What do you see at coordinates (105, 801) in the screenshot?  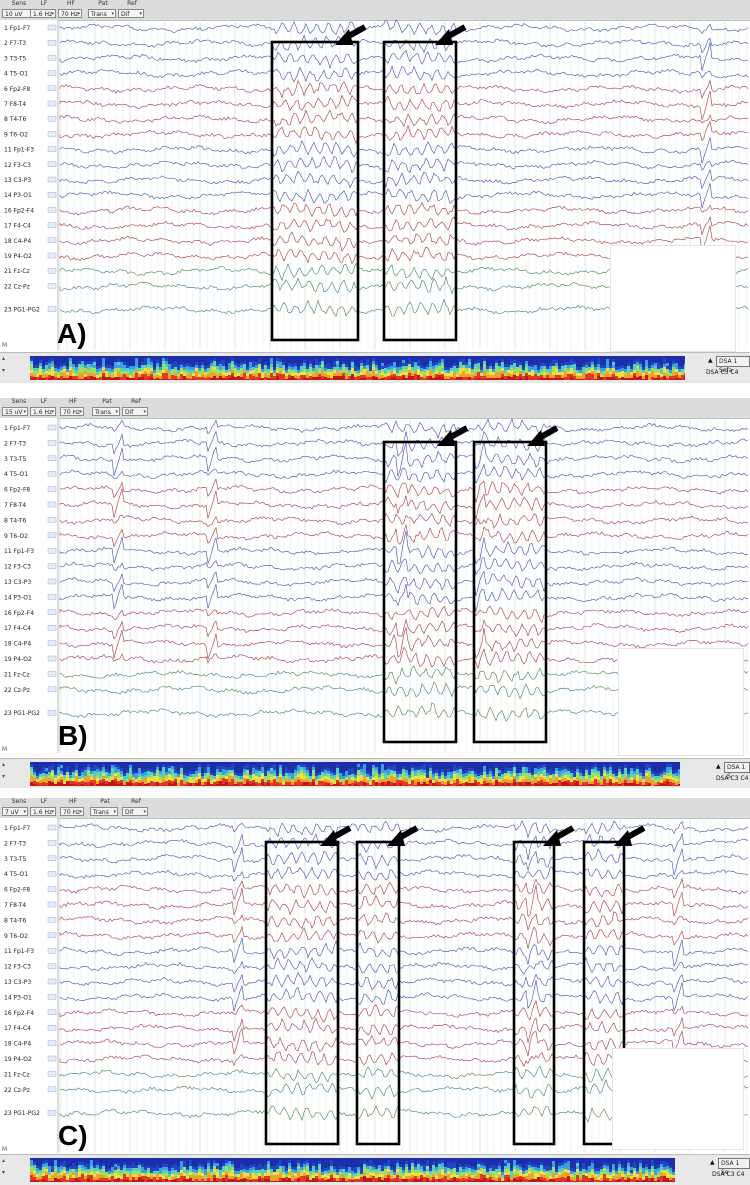 I see `pat-header: Pat` at bounding box center [105, 801].